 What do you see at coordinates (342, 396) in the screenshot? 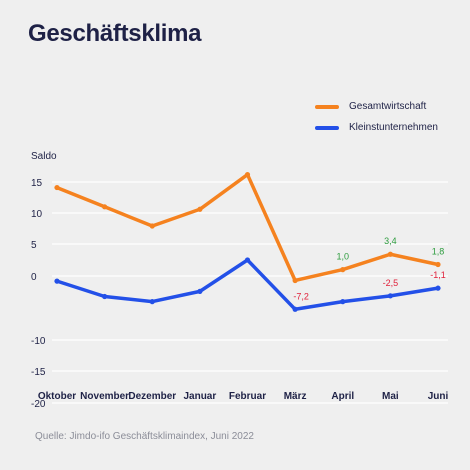
I see `x-tick-label: April` at bounding box center [342, 396].